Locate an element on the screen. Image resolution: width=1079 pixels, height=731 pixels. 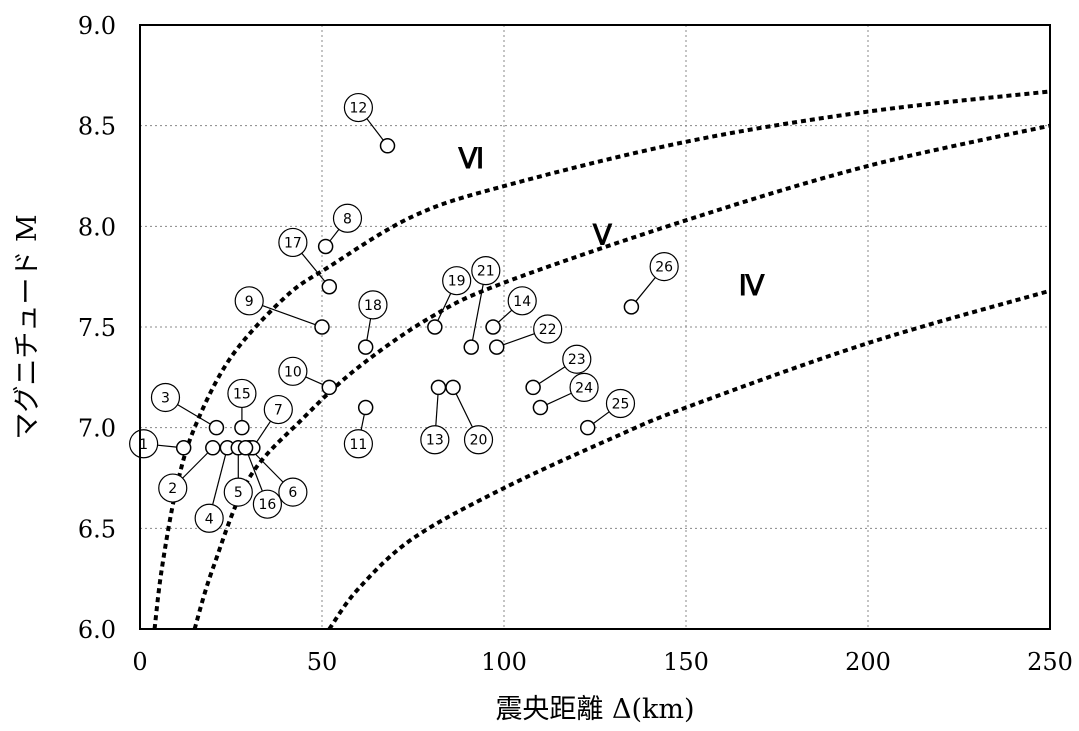
point-label: 14 is located at coordinates (522, 302).